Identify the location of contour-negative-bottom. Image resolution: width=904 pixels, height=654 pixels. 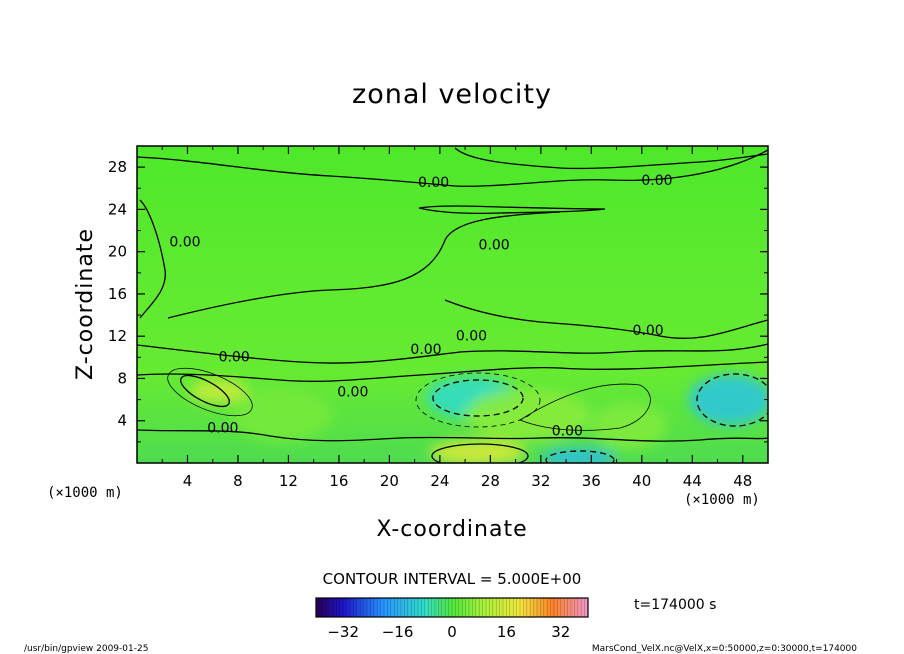
(580, 456).